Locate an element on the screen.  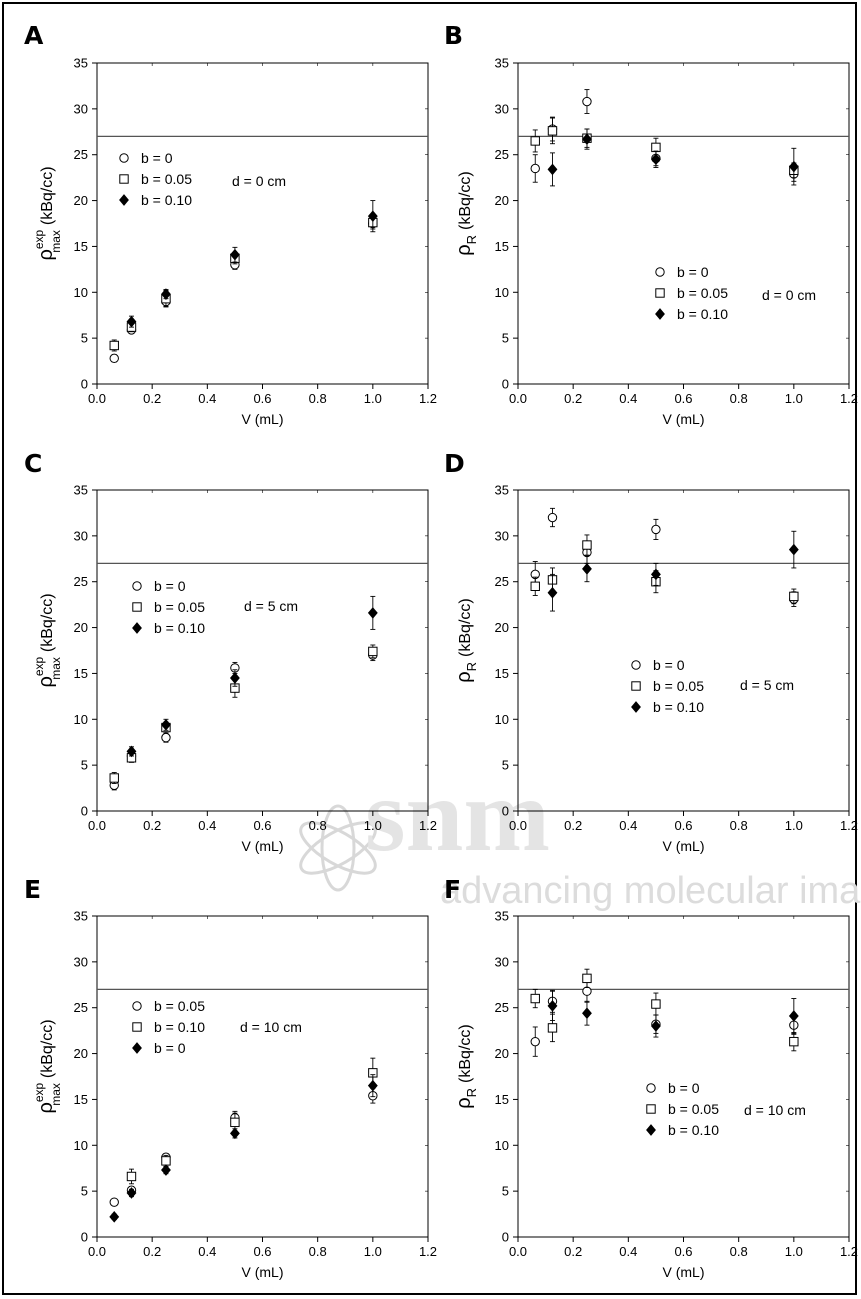
x-tick-label: 0.2 is located at coordinates (152, 398).